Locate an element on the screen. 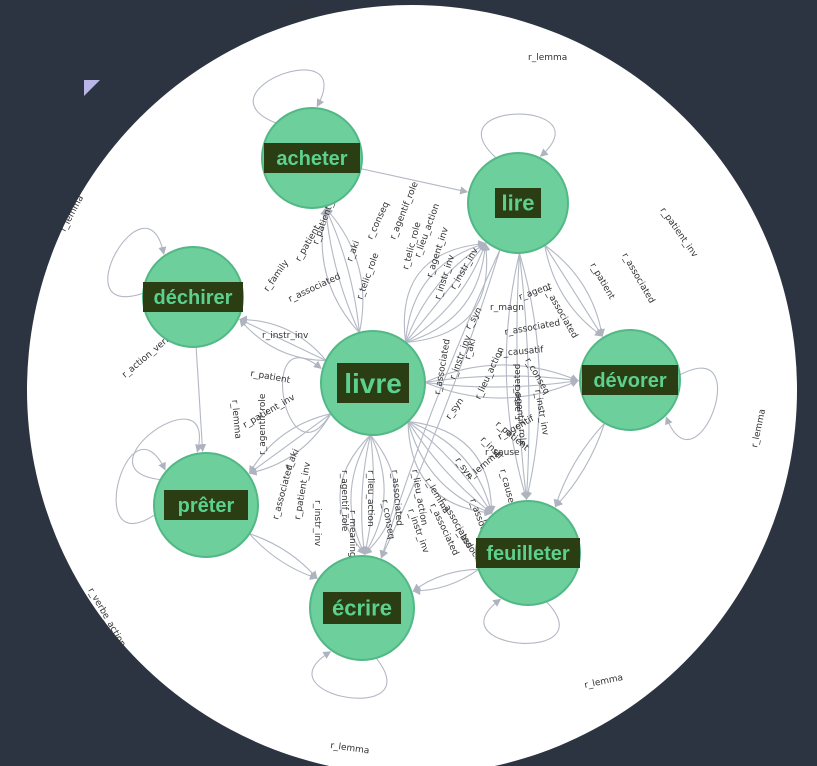  node-label: prêter is located at coordinates (206, 506).